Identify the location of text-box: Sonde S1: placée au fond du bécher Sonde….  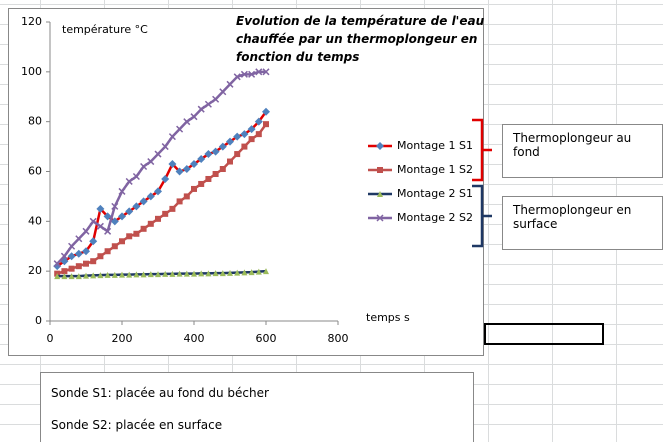
(257, 407).